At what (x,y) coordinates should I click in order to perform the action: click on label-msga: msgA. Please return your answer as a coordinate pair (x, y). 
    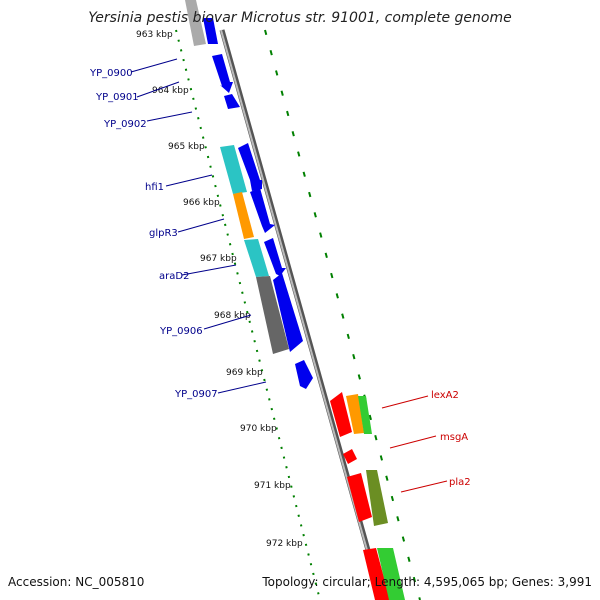
    Looking at the image, I should click on (454, 437).